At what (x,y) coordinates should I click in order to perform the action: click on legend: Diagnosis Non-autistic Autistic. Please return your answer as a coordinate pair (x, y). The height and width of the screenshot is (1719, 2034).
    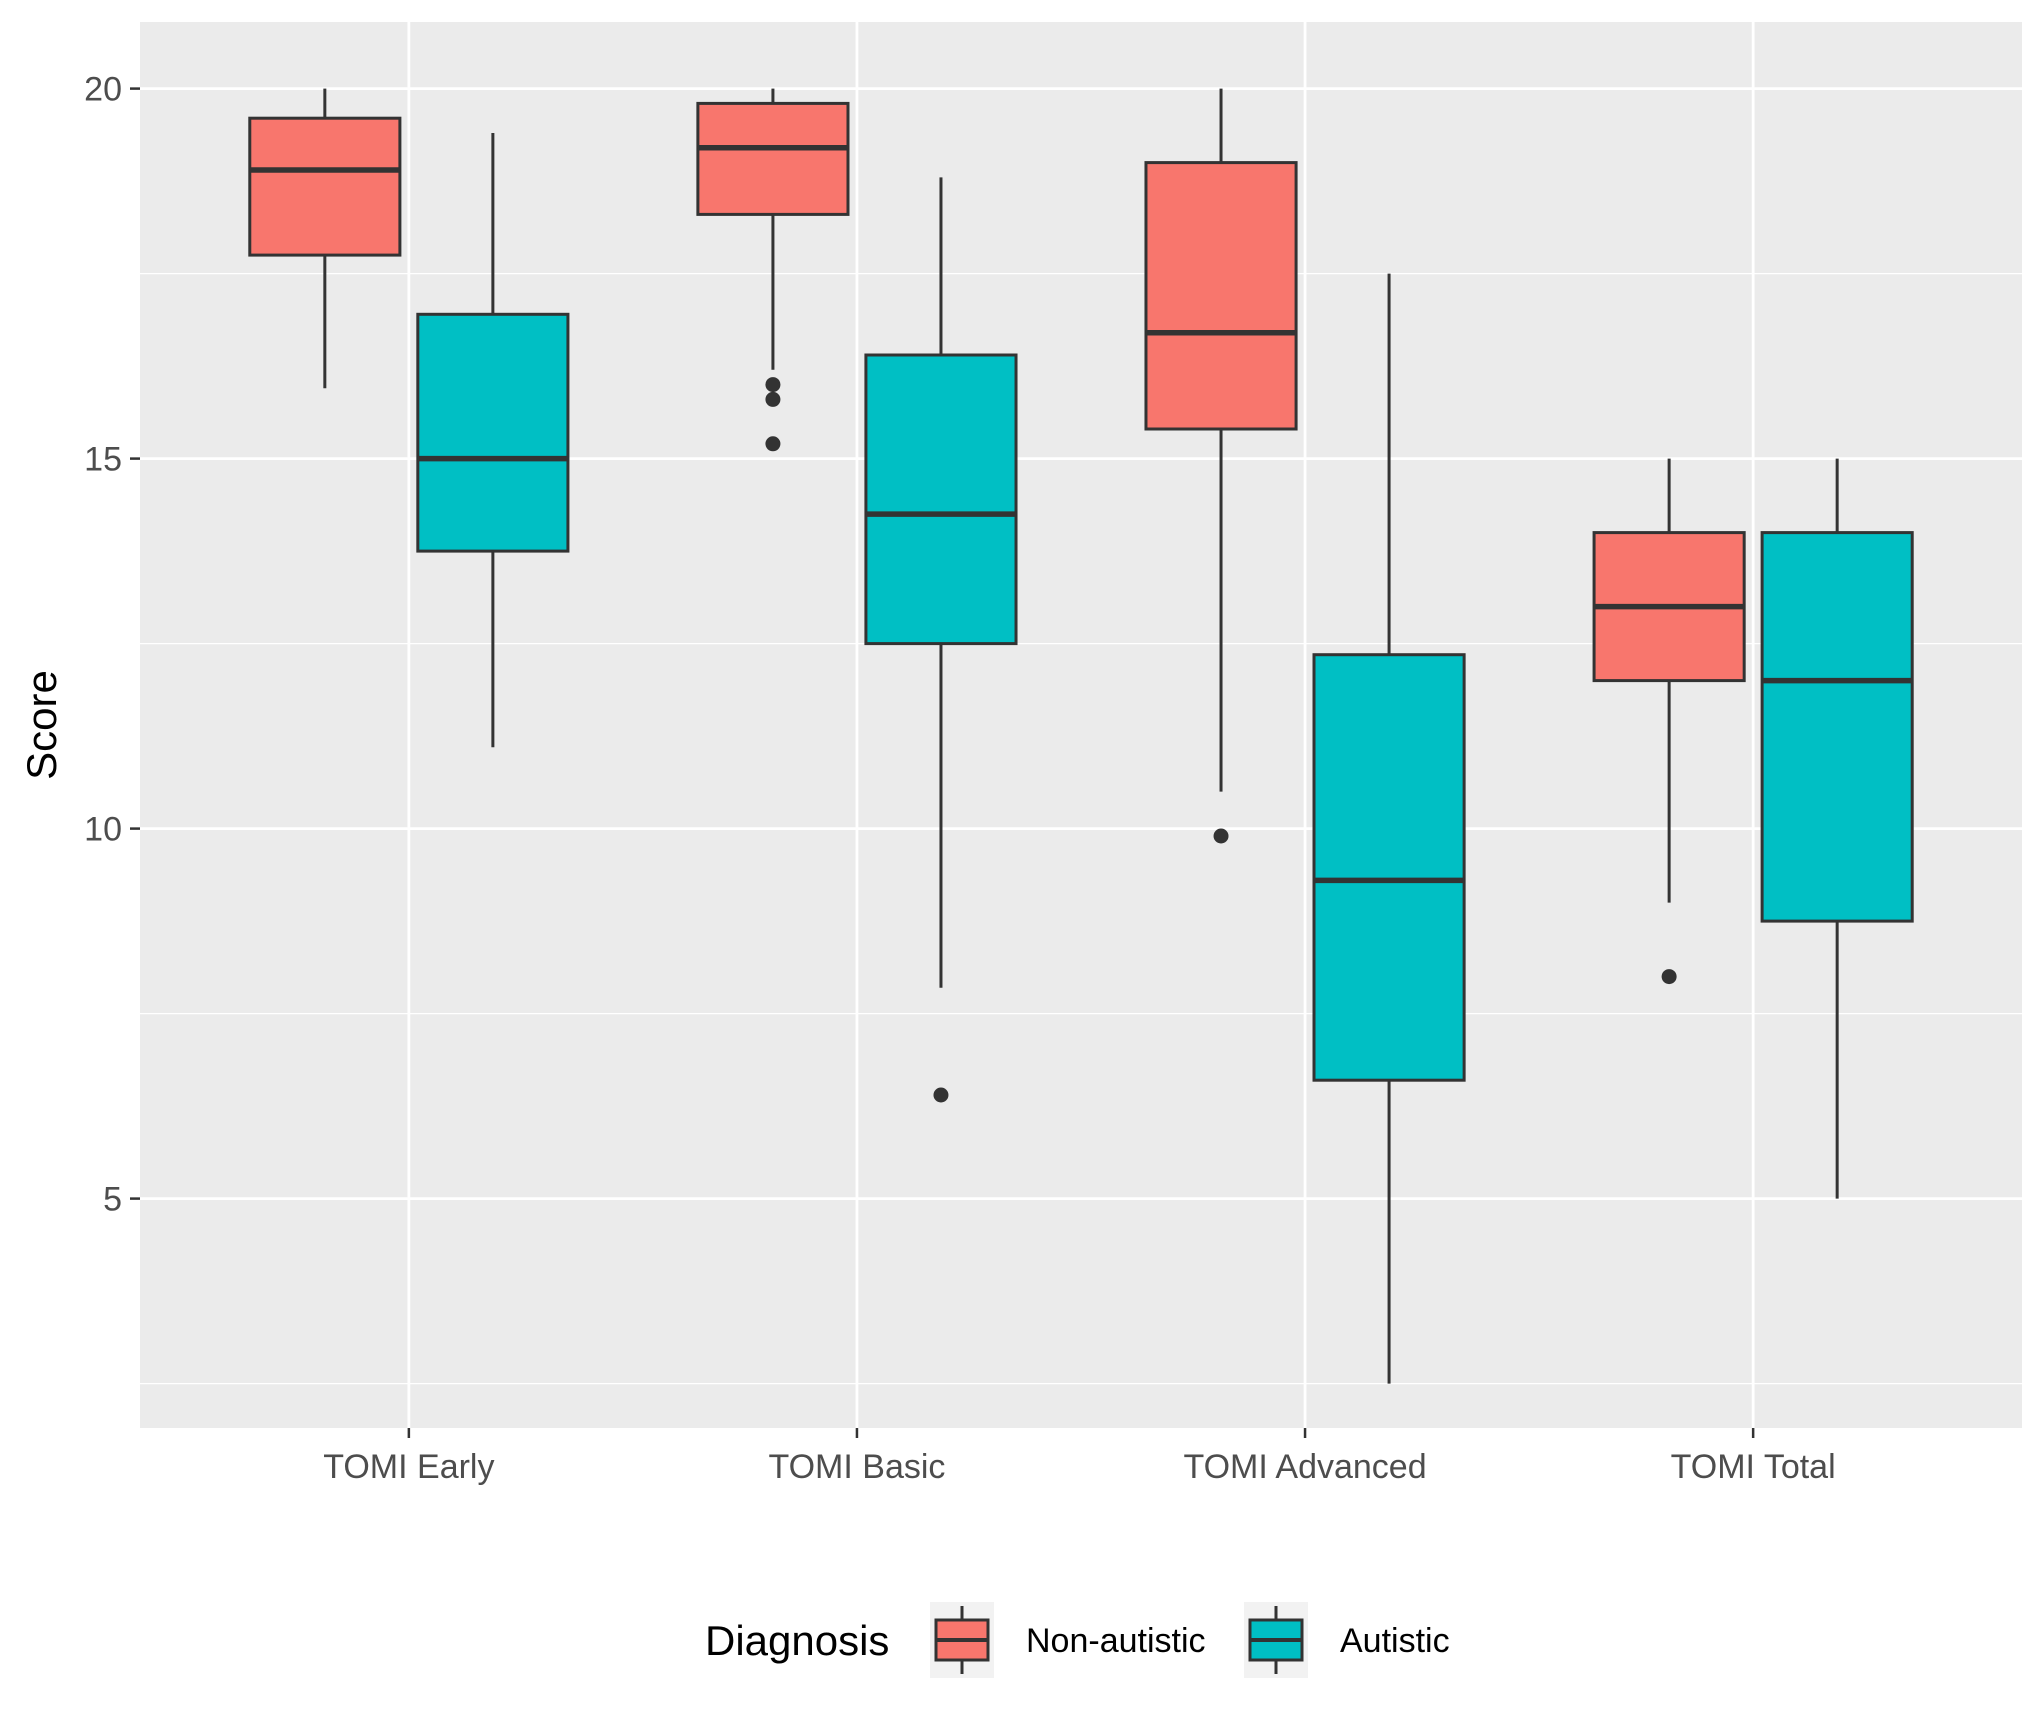
    Looking at the image, I should click on (1077, 1640).